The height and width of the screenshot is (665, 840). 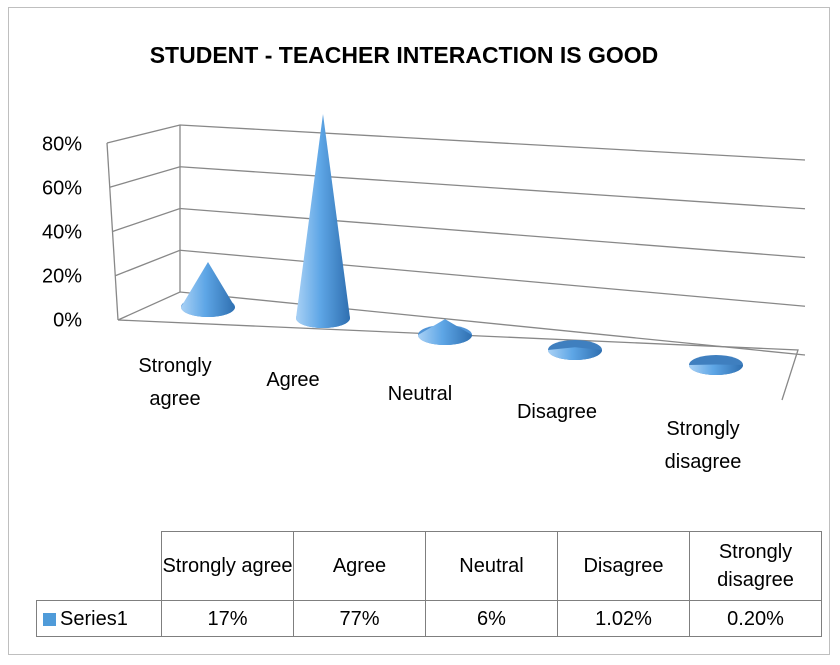 I want to click on table-header: Neutral, so click(x=491, y=566).